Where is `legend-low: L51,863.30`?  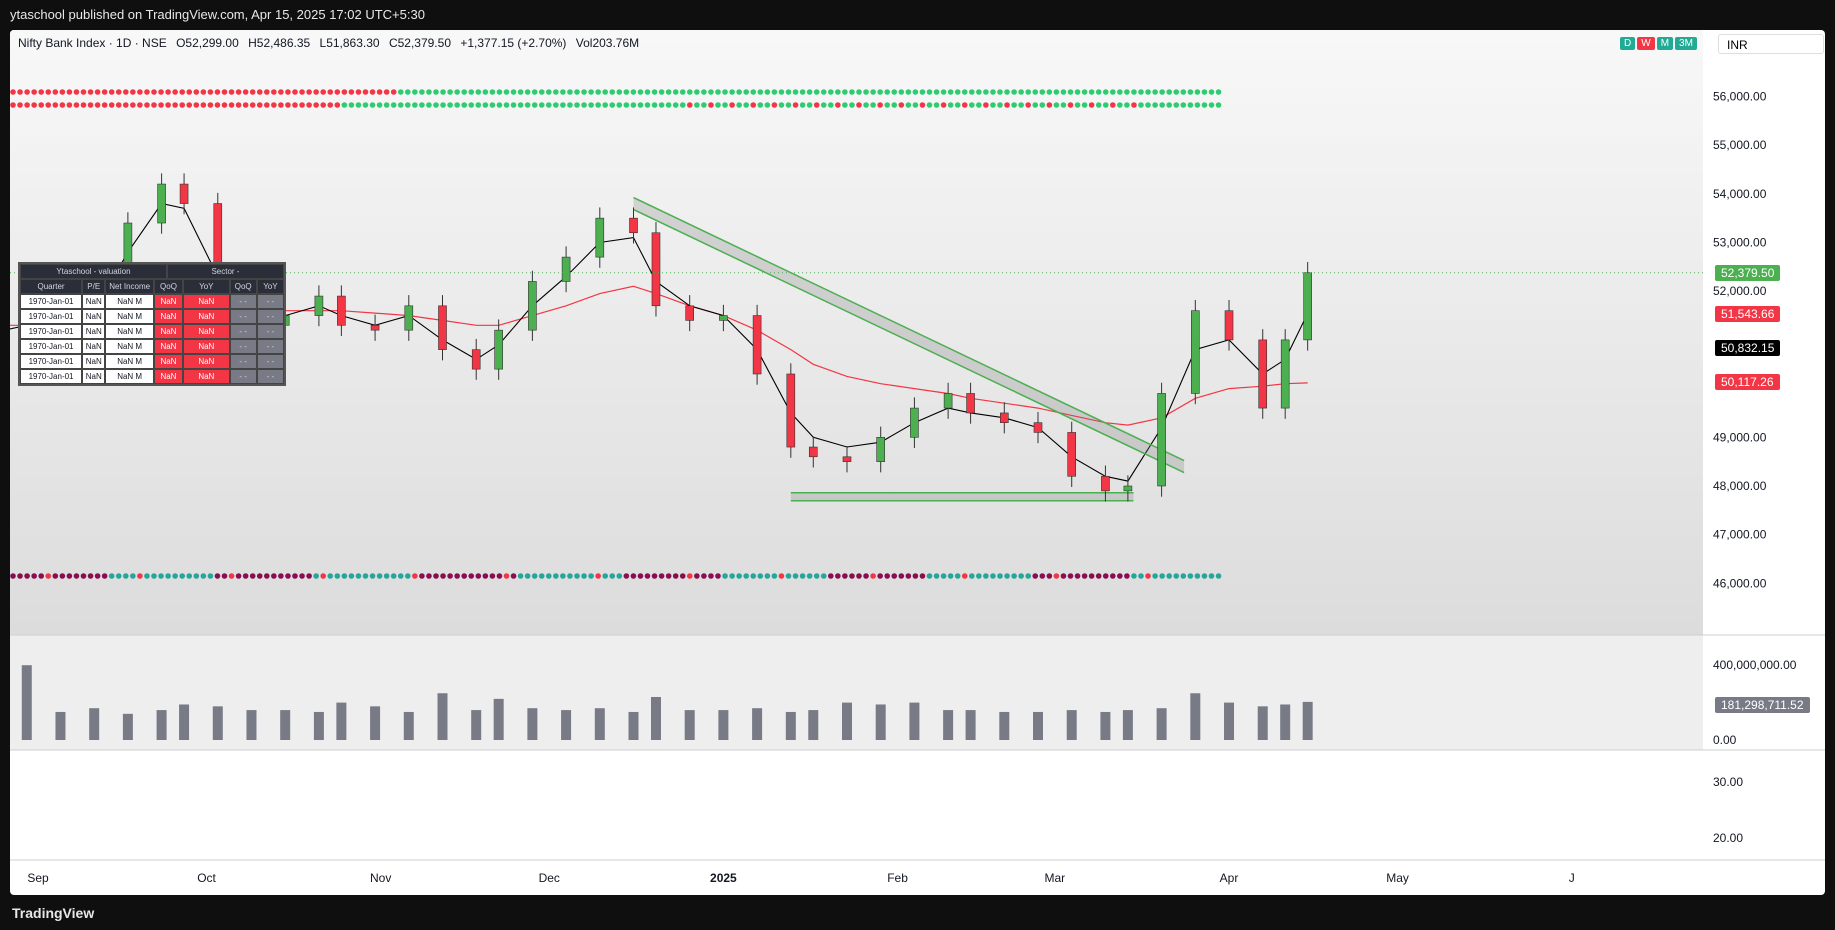
legend-low: L51,863.30 is located at coordinates (349, 43).